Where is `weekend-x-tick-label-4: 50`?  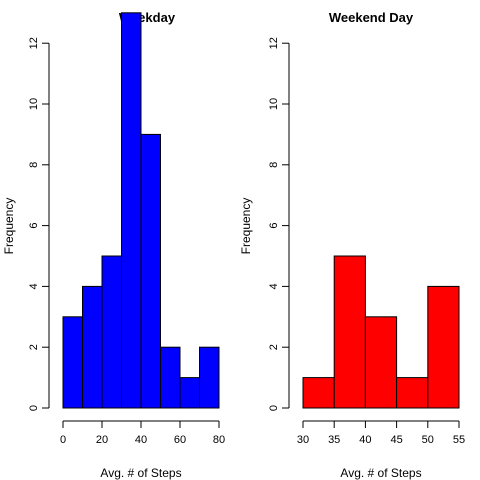 weekend-x-tick-label-4: 50 is located at coordinates (428, 440).